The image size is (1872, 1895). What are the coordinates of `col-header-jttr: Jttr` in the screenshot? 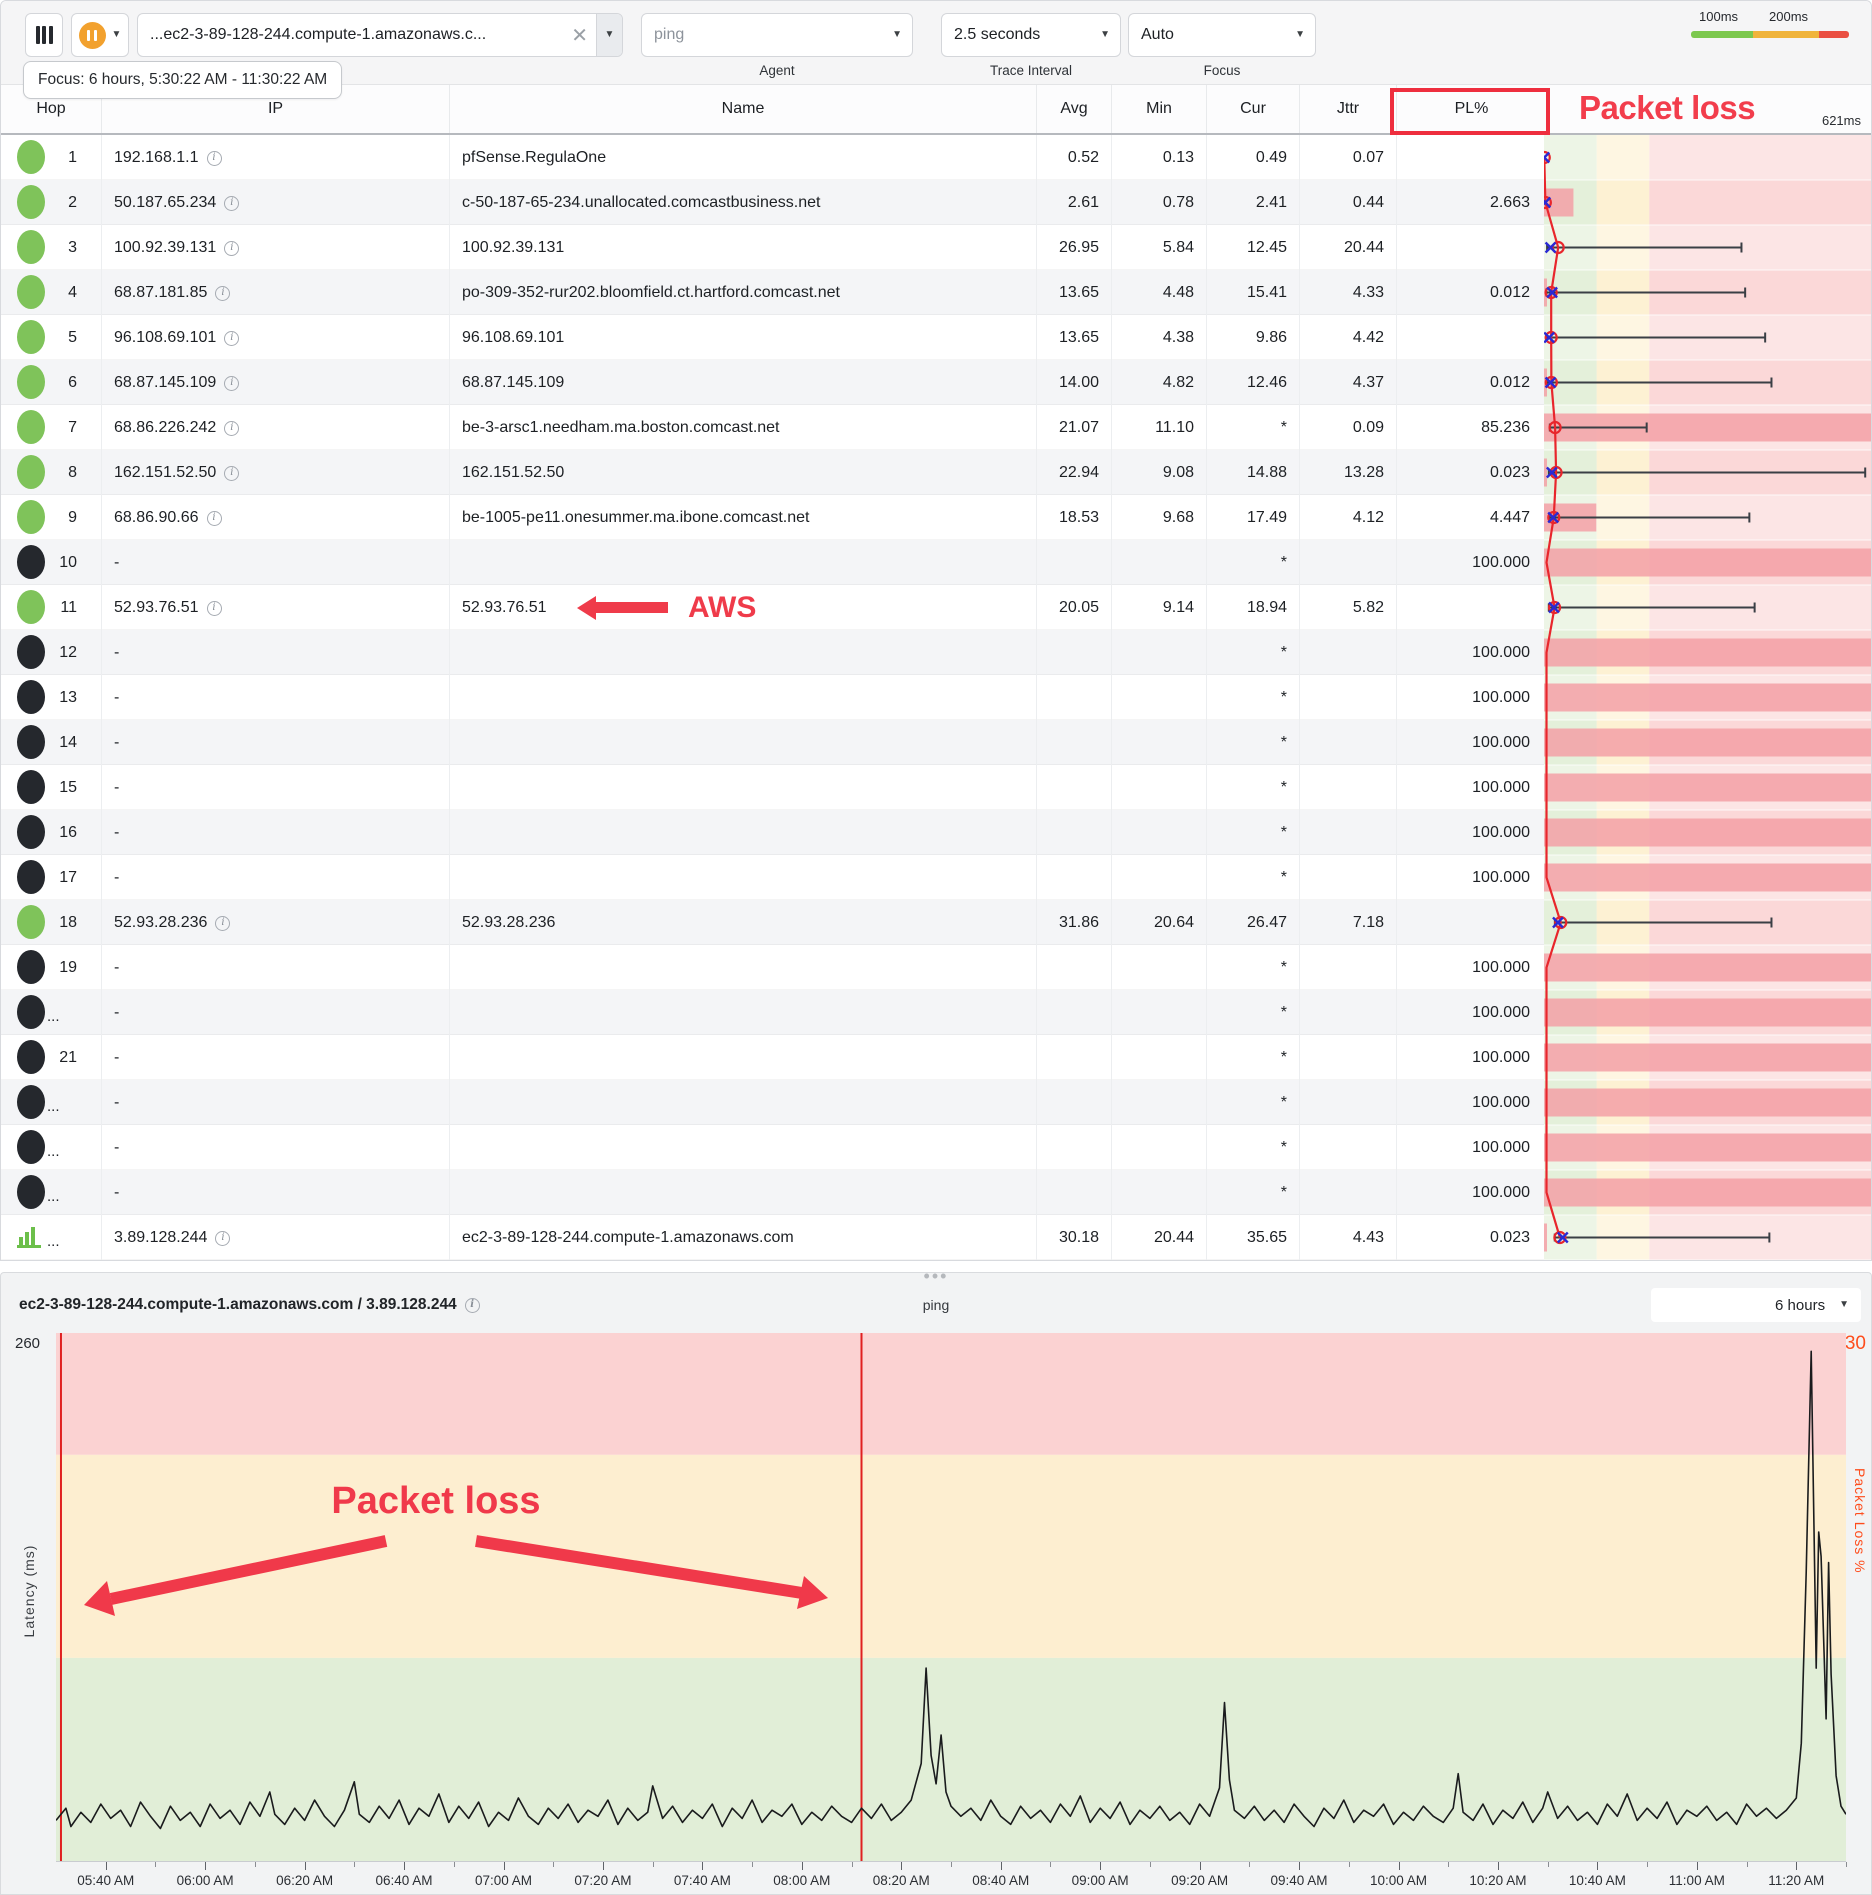 It's located at (1347, 109).